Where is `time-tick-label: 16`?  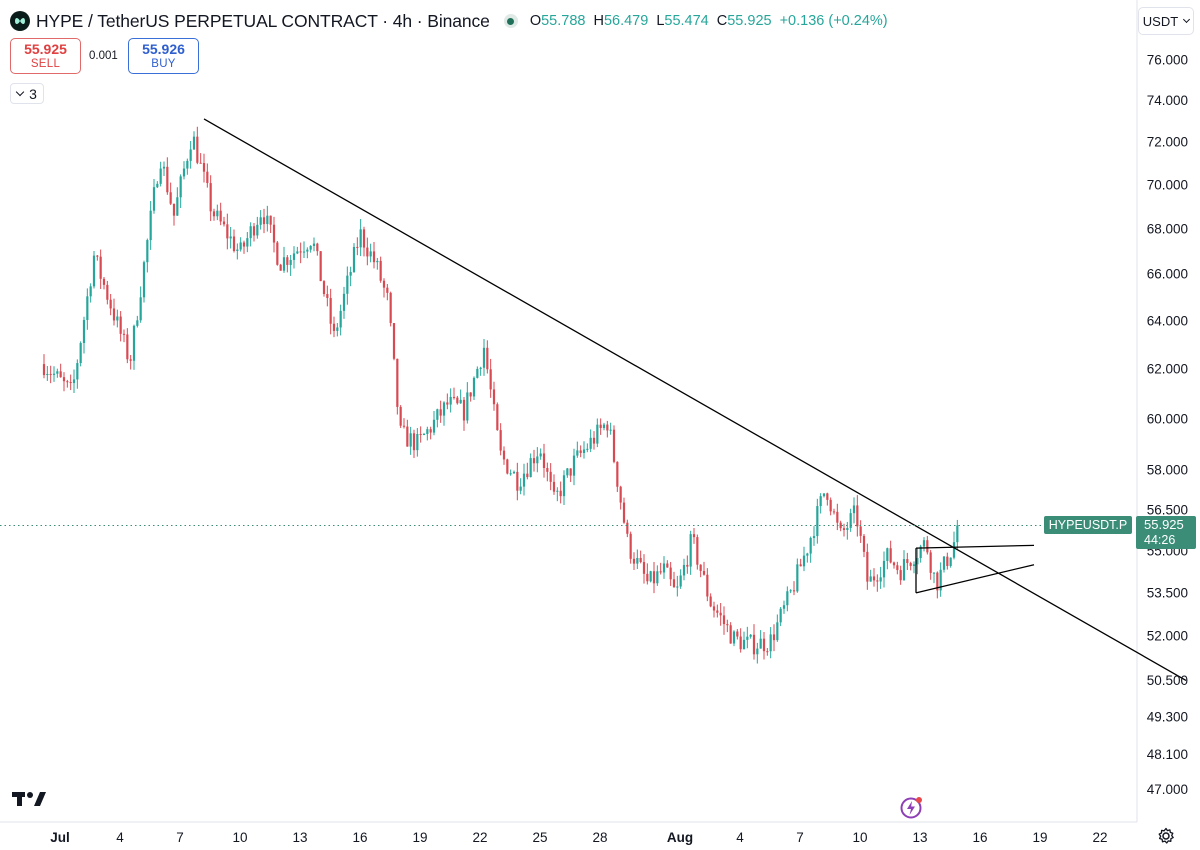
time-tick-label: 16 is located at coordinates (979, 837).